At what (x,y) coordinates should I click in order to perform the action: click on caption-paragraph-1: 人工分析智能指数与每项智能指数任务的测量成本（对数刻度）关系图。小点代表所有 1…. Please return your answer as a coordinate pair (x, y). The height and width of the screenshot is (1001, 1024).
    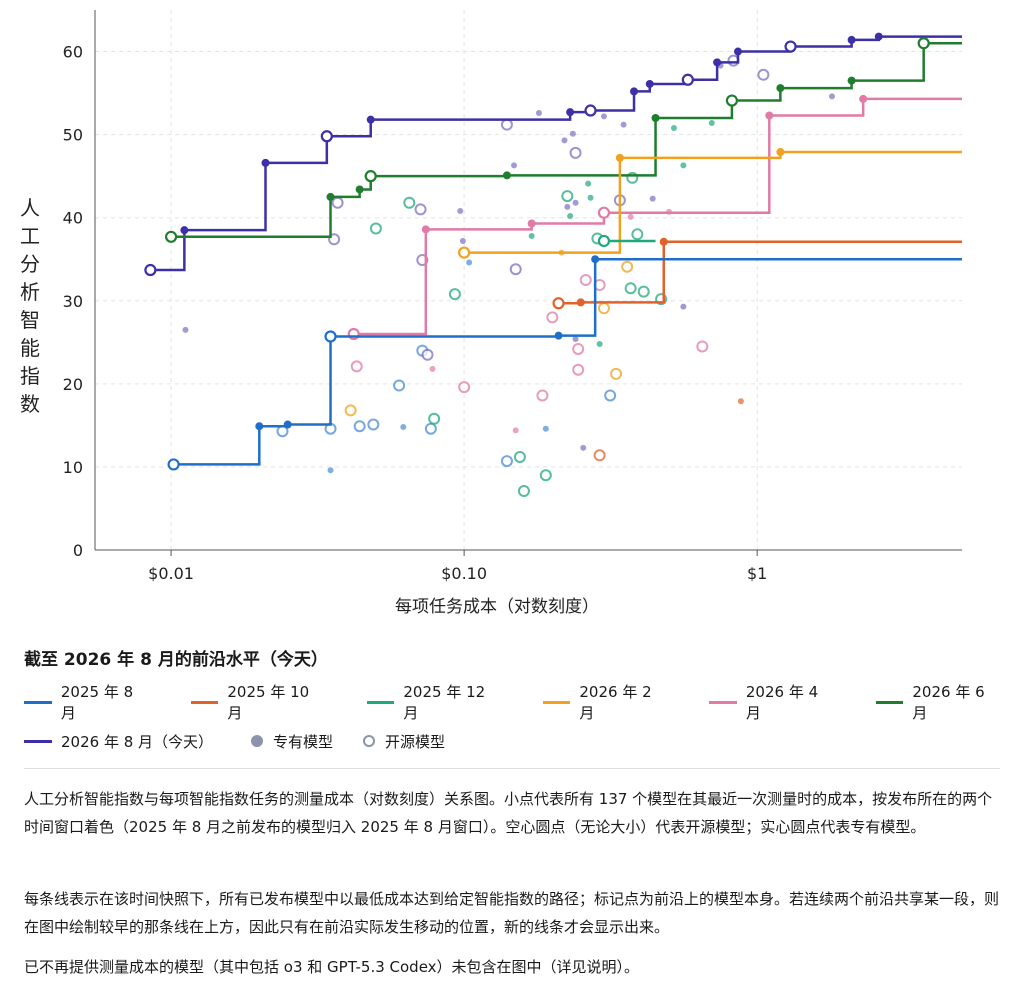
    Looking at the image, I should click on (508, 813).